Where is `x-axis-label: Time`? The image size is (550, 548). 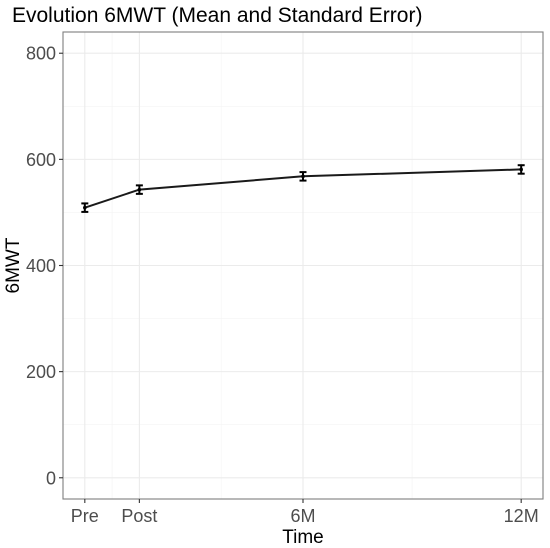 x-axis-label: Time is located at coordinates (303, 537).